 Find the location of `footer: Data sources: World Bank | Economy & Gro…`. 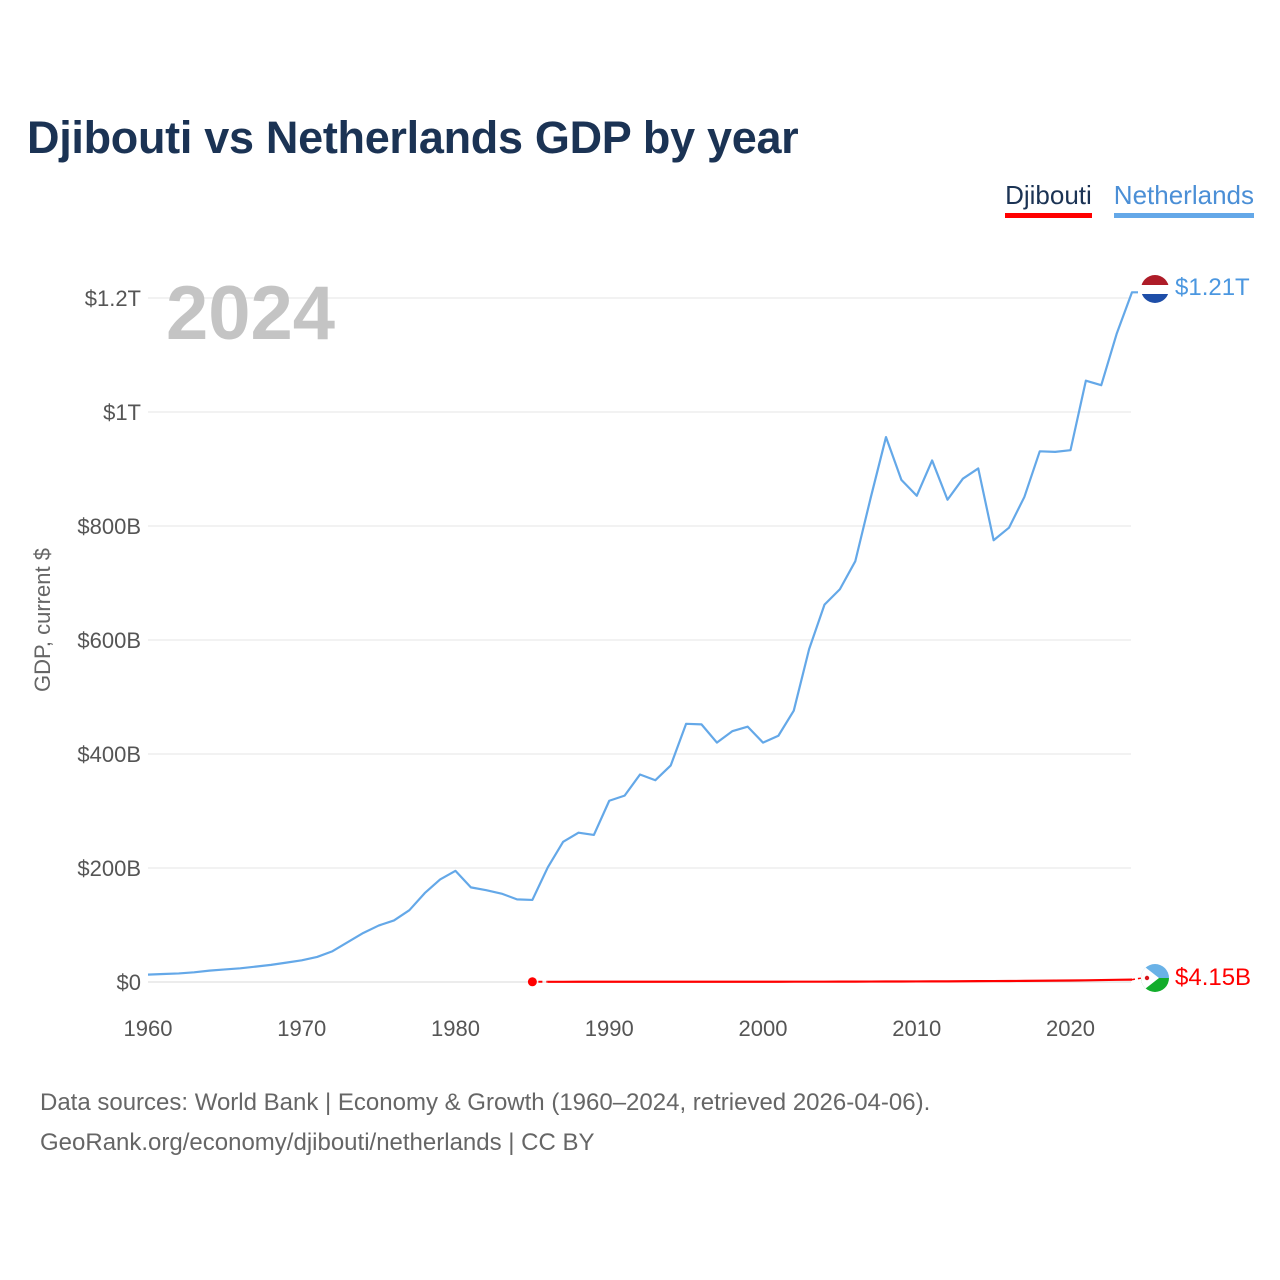

footer: Data sources: World Bank | Economy & Gro… is located at coordinates (485, 1123).